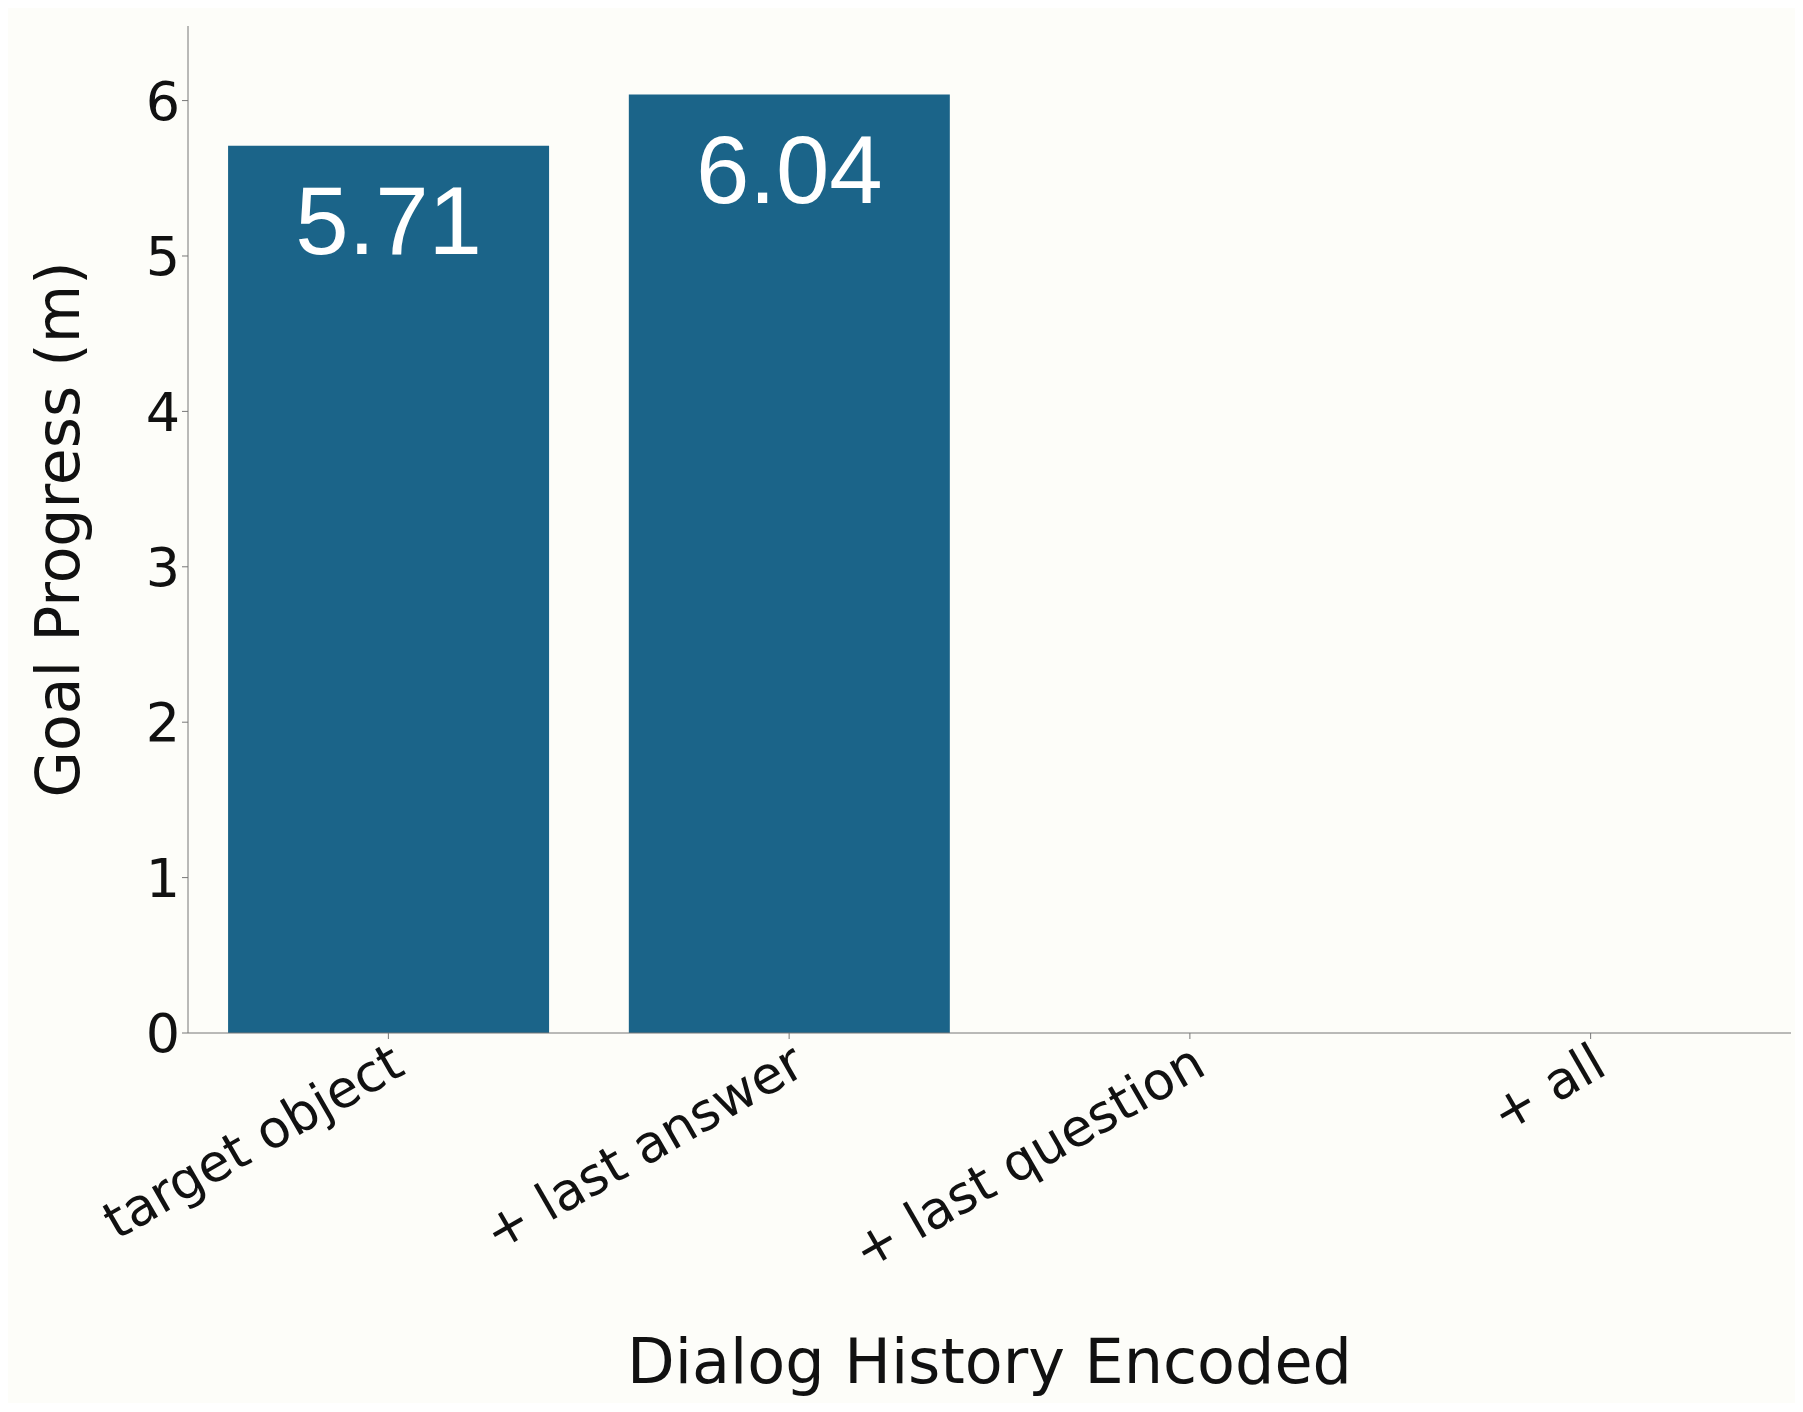  What do you see at coordinates (162, 723) in the screenshot?
I see `y-tick-label: 2` at bounding box center [162, 723].